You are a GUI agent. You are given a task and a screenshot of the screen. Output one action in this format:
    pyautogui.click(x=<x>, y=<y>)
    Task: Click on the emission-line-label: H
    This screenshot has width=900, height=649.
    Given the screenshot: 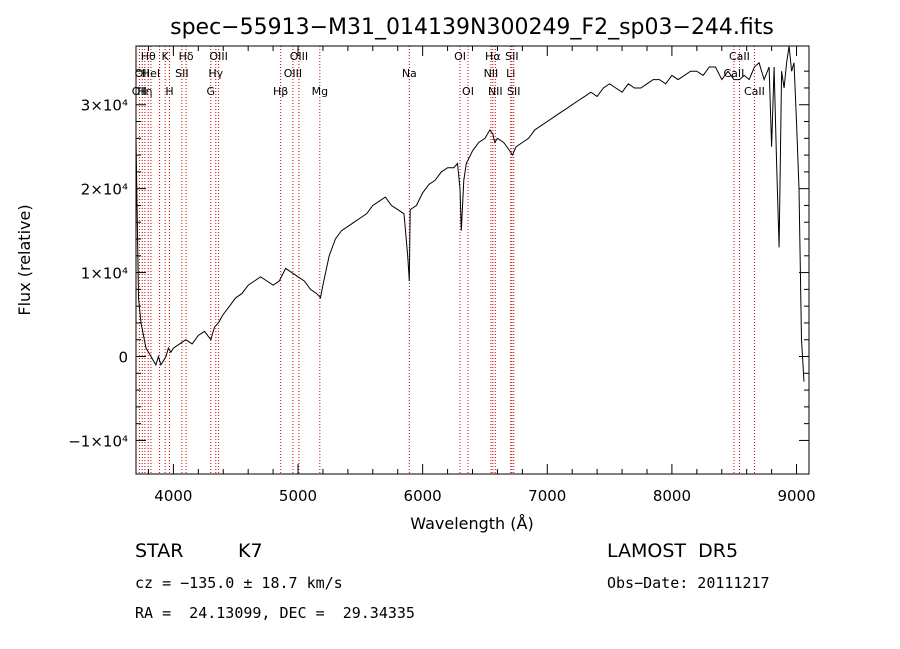 What is the action you would take?
    pyautogui.click(x=169, y=91)
    